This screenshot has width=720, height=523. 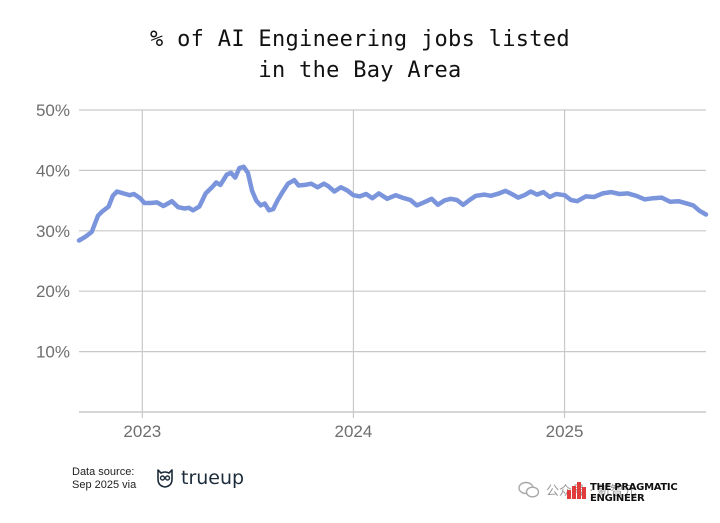 What do you see at coordinates (53, 291) in the screenshot?
I see `y-tick-label: 20%` at bounding box center [53, 291].